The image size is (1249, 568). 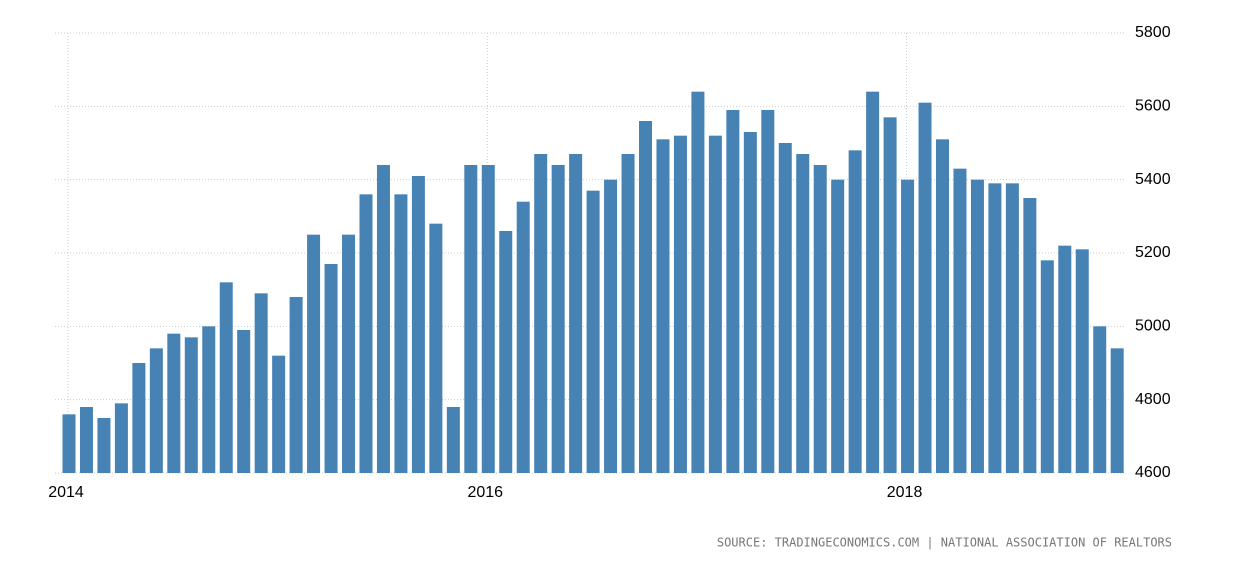 I want to click on y-tick-label: 5600, so click(x=1153, y=106).